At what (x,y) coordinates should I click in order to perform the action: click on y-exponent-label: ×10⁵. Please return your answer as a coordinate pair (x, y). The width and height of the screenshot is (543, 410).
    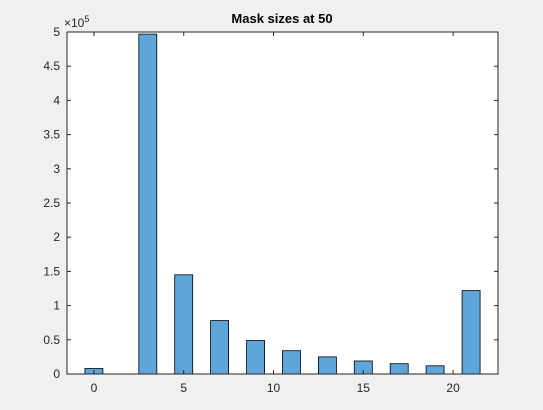
    Looking at the image, I should click on (76, 22).